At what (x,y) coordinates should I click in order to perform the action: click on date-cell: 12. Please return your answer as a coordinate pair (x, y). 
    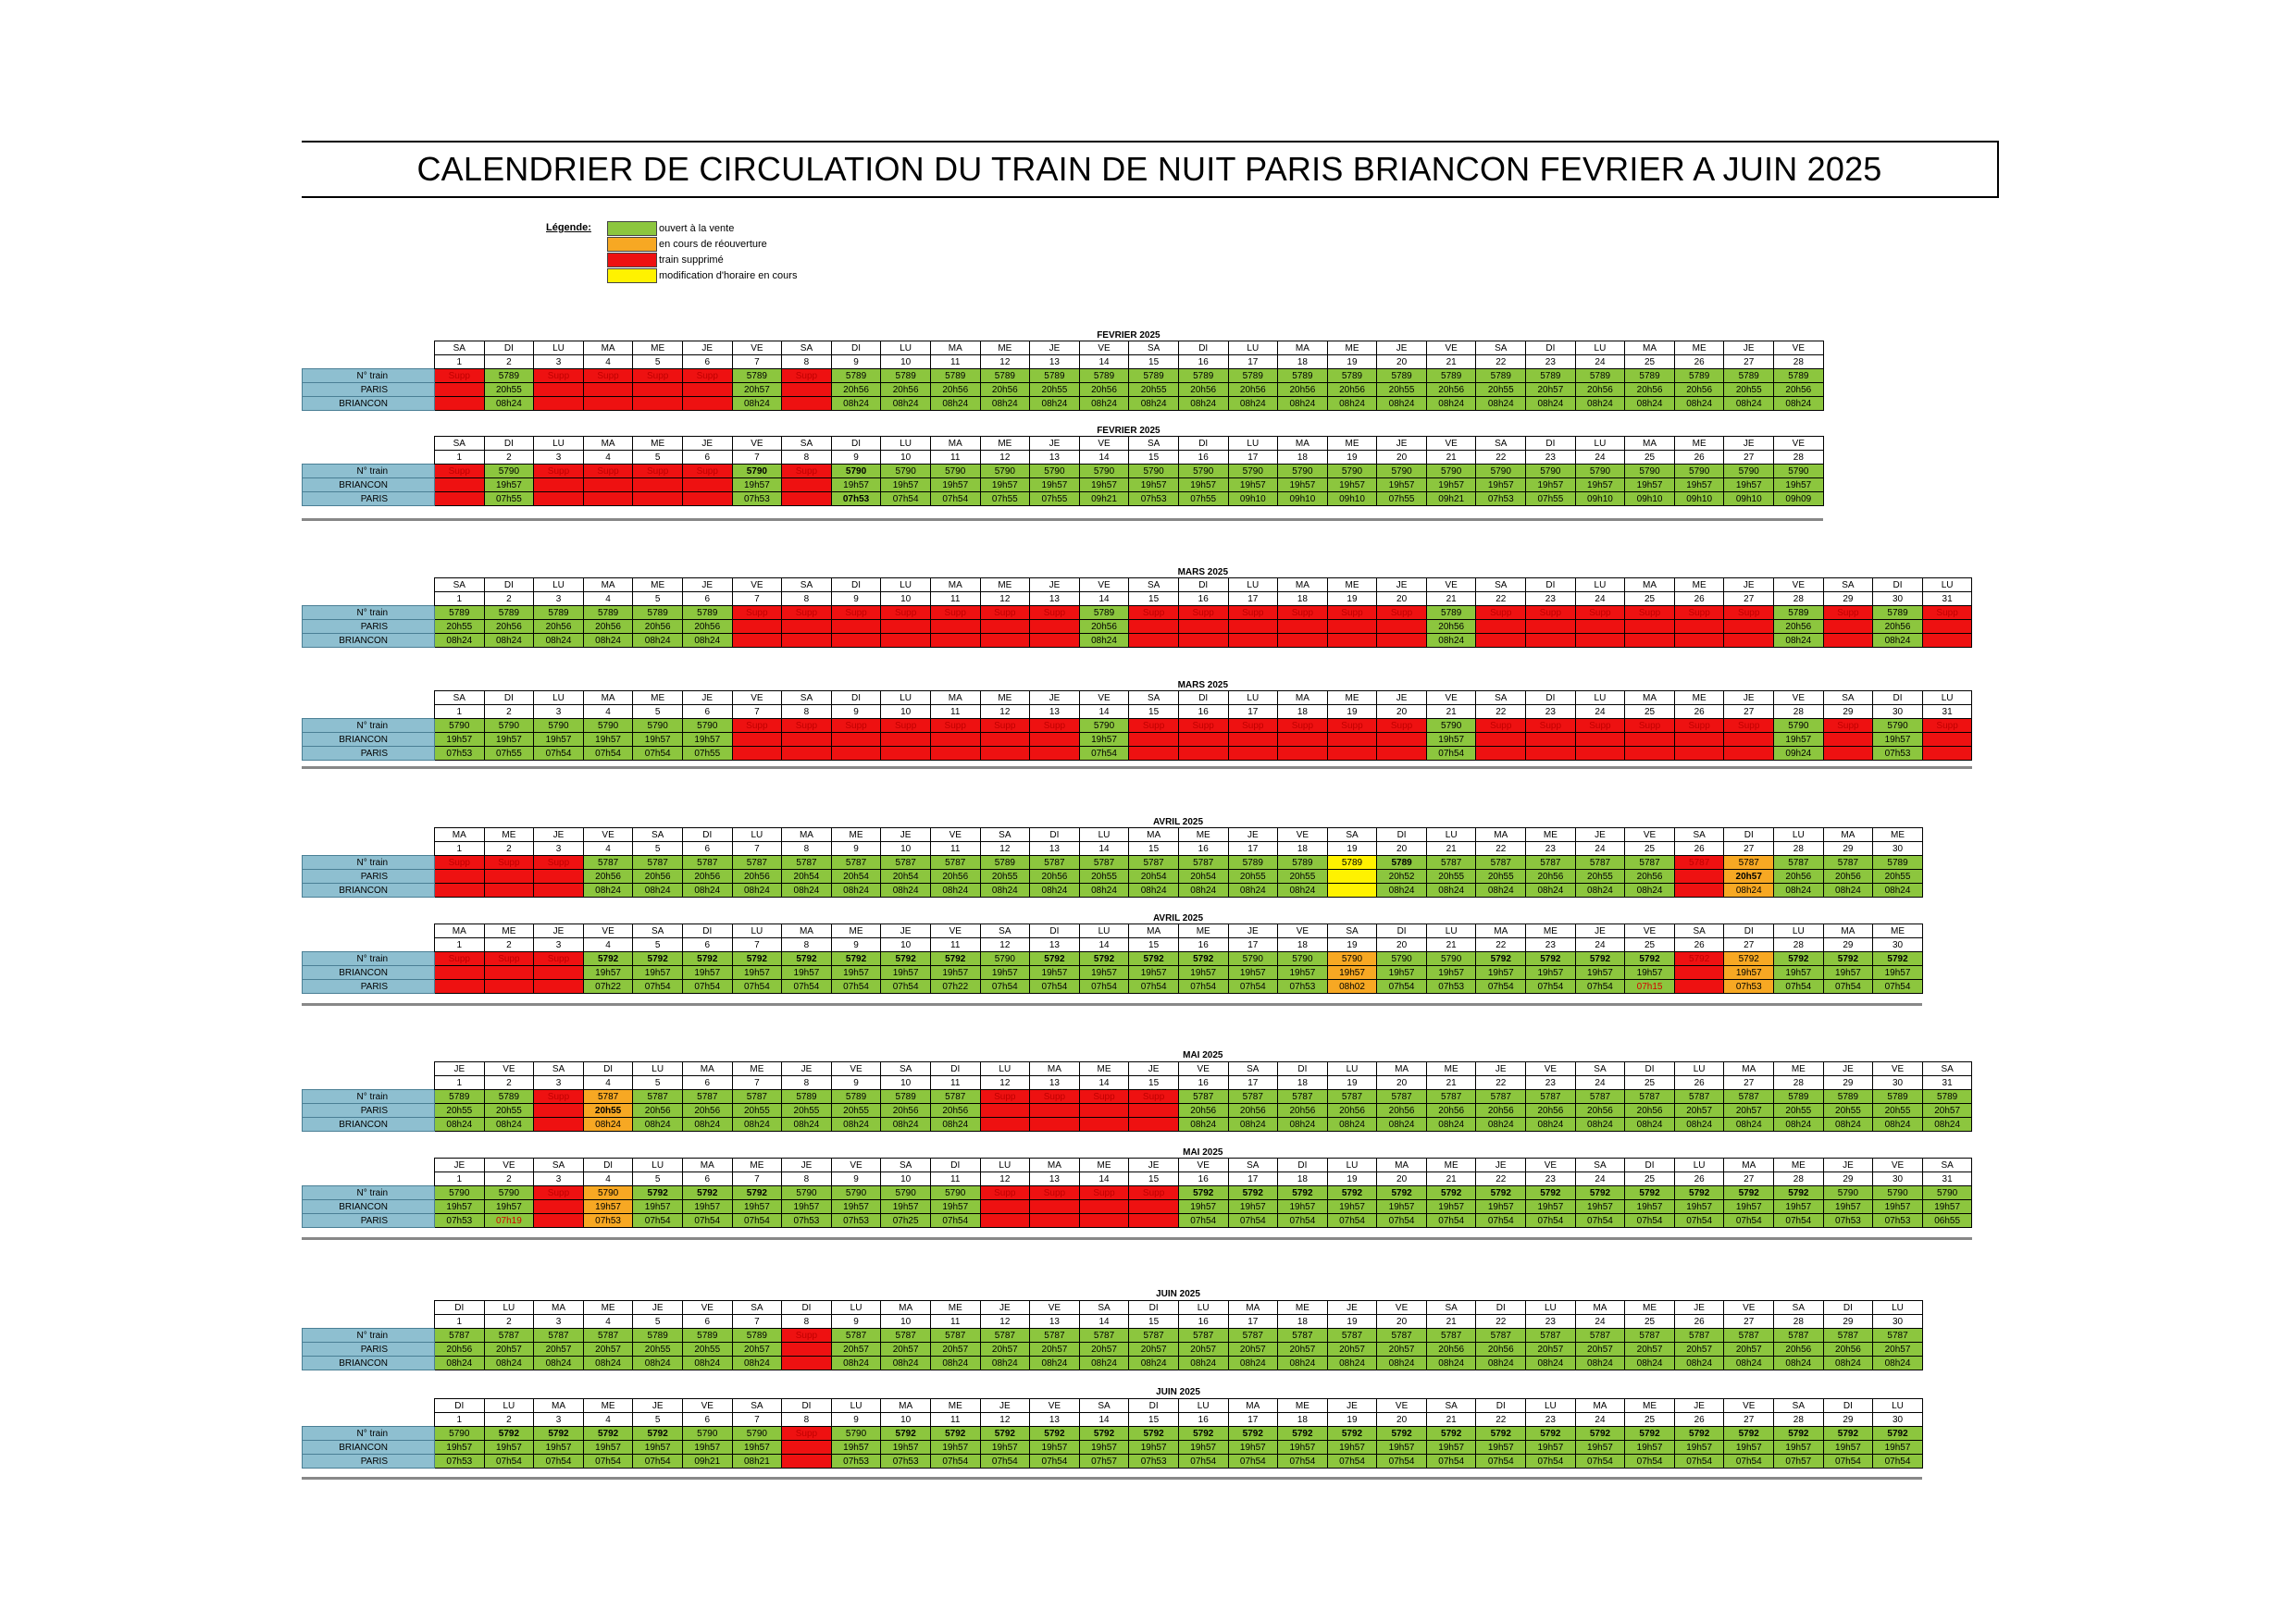
    Looking at the image, I should click on (1005, 361).